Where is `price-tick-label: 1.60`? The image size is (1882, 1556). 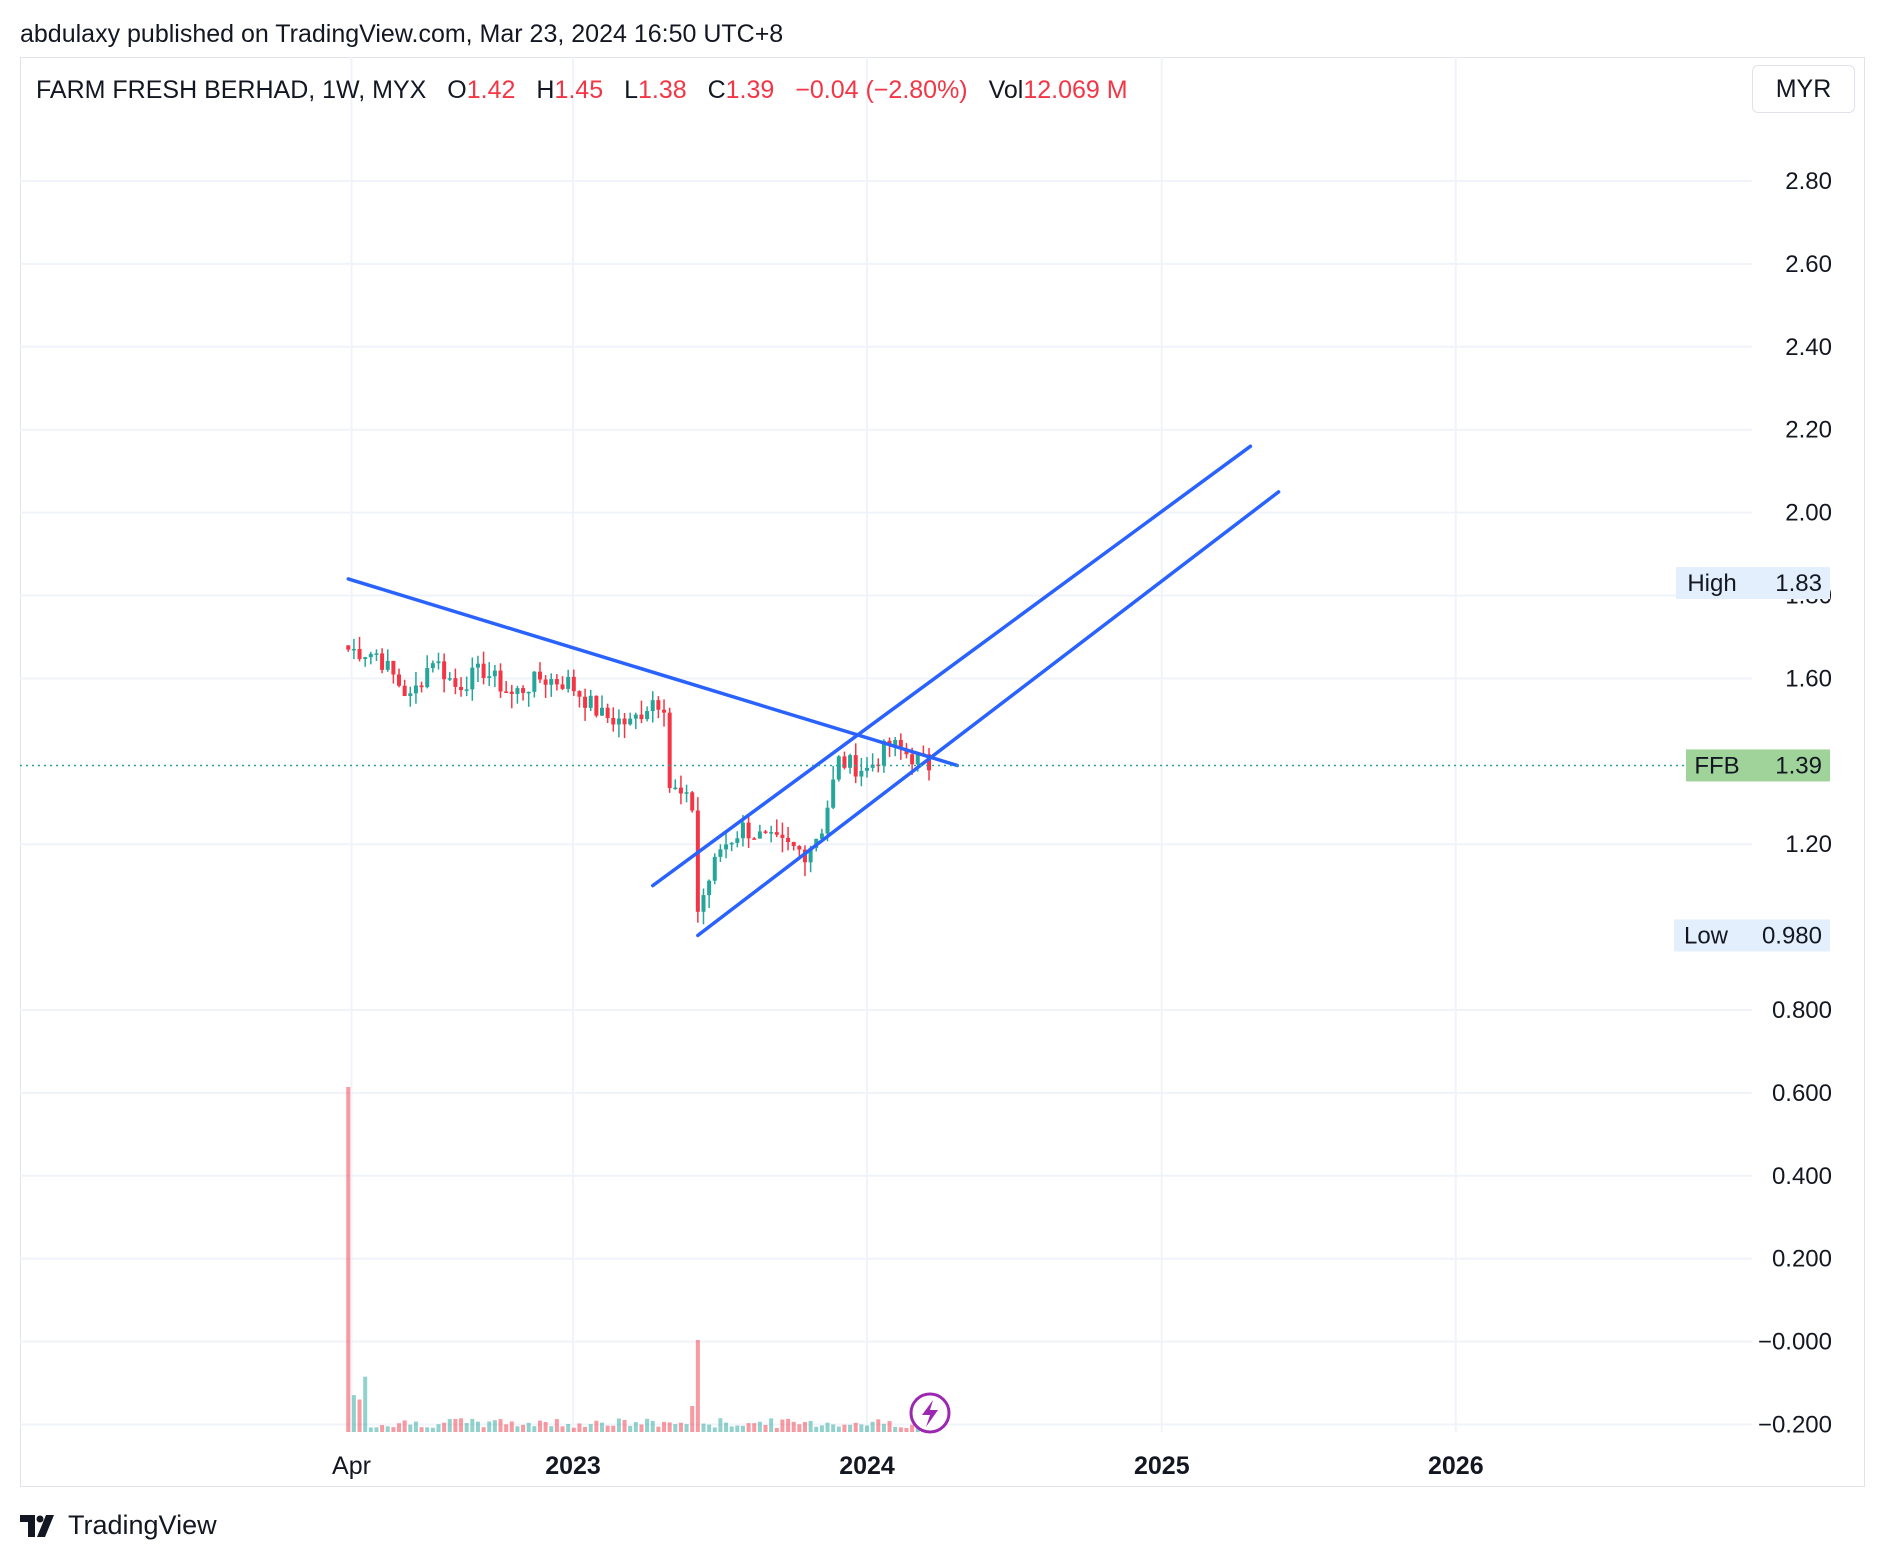 price-tick-label: 1.60 is located at coordinates (1808, 678).